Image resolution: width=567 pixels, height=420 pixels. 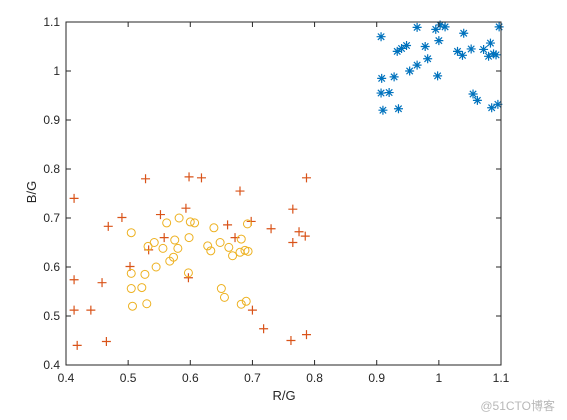 What do you see at coordinates (51, 169) in the screenshot?
I see `y-tick-label: 0.8` at bounding box center [51, 169].